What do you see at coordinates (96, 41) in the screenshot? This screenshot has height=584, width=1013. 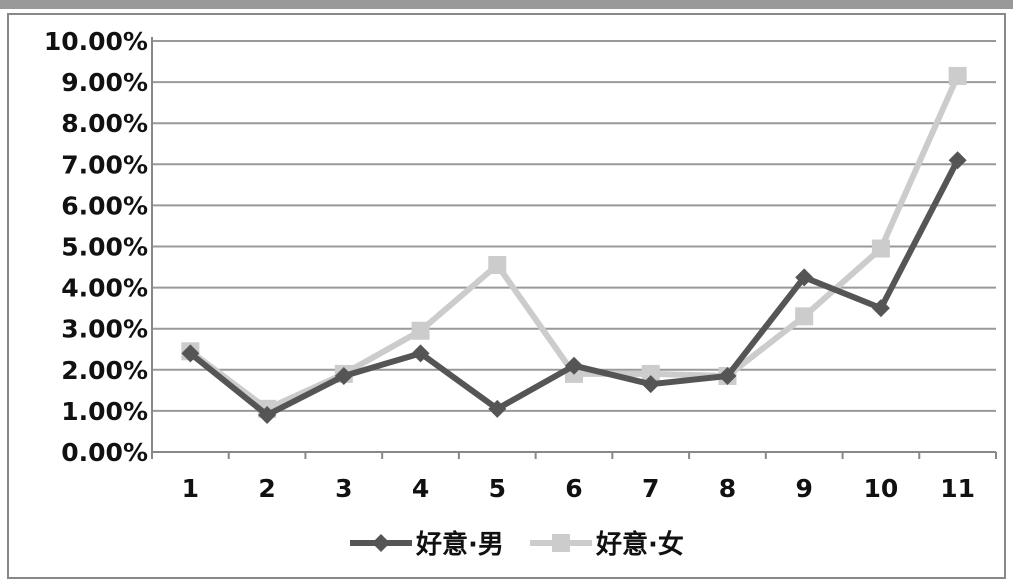 I see `y-tick-label: 10.00%` at bounding box center [96, 41].